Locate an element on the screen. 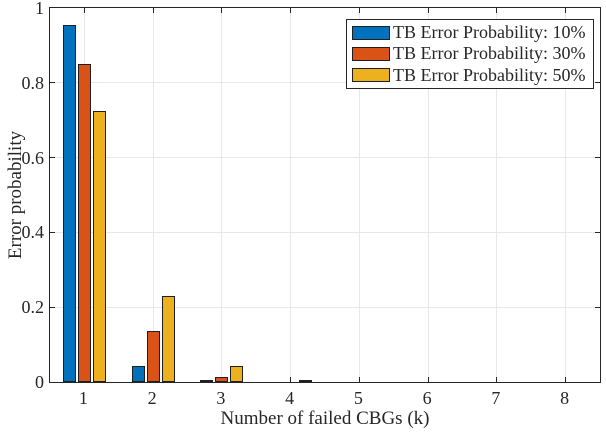 This screenshot has width=606, height=434. y-tick-label: 1 is located at coordinates (39, 9).